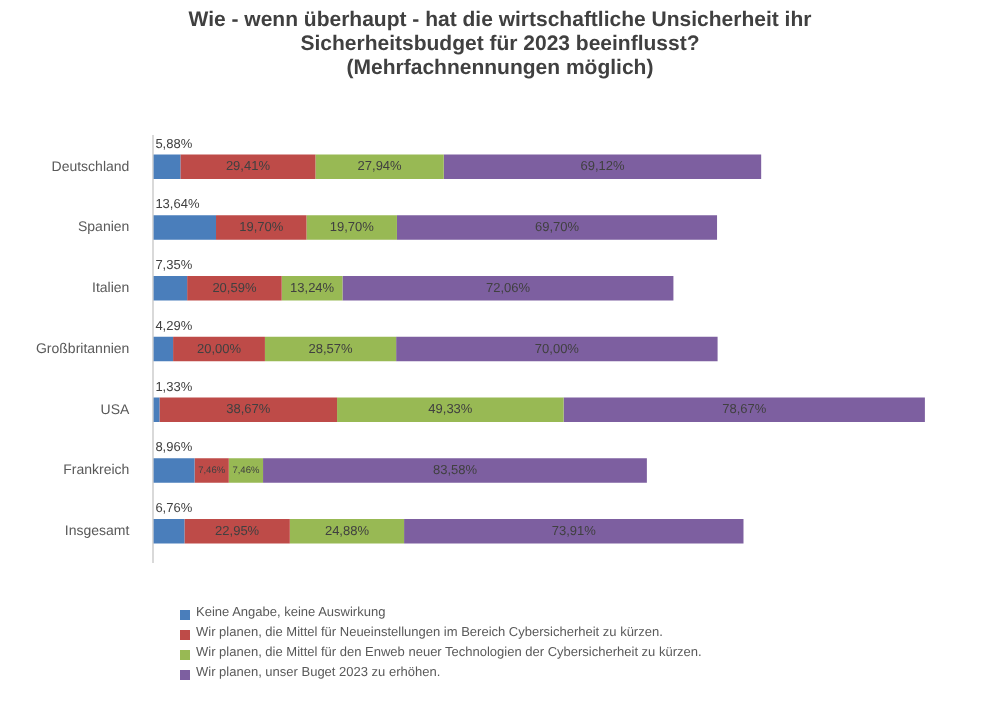 The width and height of the screenshot is (1000, 708). What do you see at coordinates (500, 68) in the screenshot?
I see `chart-subtitle: (Mehrfachnennungen möglich)` at bounding box center [500, 68].